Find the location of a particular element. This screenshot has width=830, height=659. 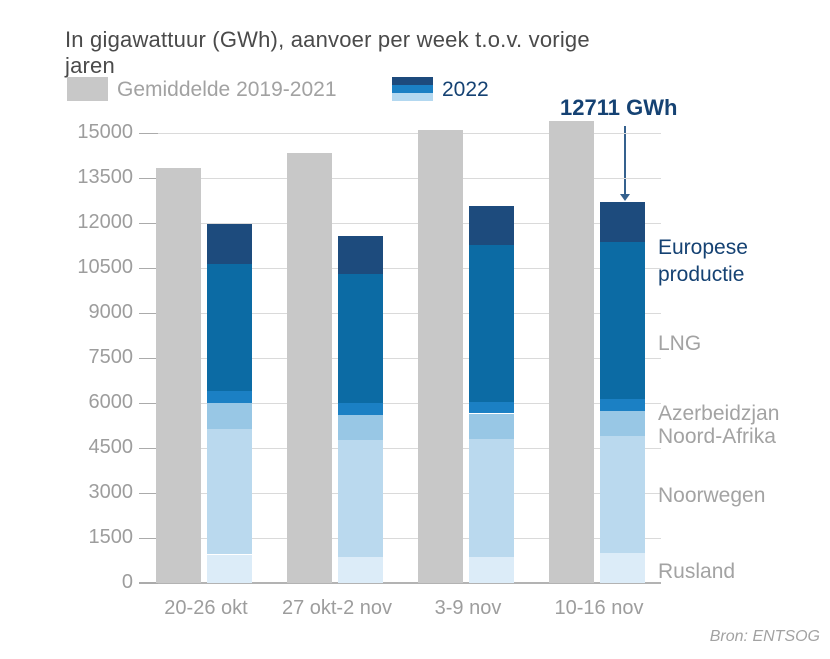

bar-average-27-okt-2-nov is located at coordinates (309, 367).